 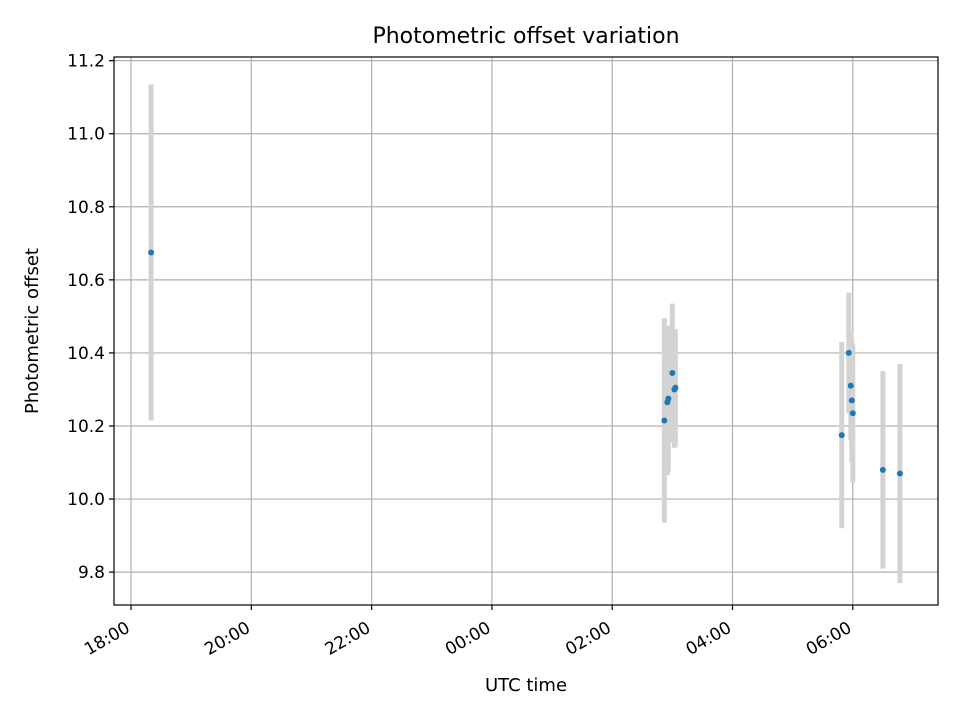 I want to click on y-tick-label: 10.8, so click(x=86, y=208).